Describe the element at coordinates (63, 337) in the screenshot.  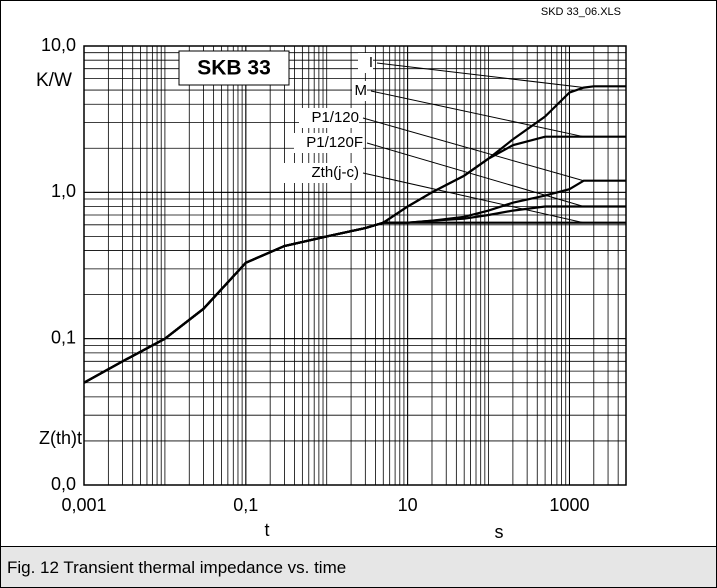
I see `y-tick-label: 0,1` at that location.